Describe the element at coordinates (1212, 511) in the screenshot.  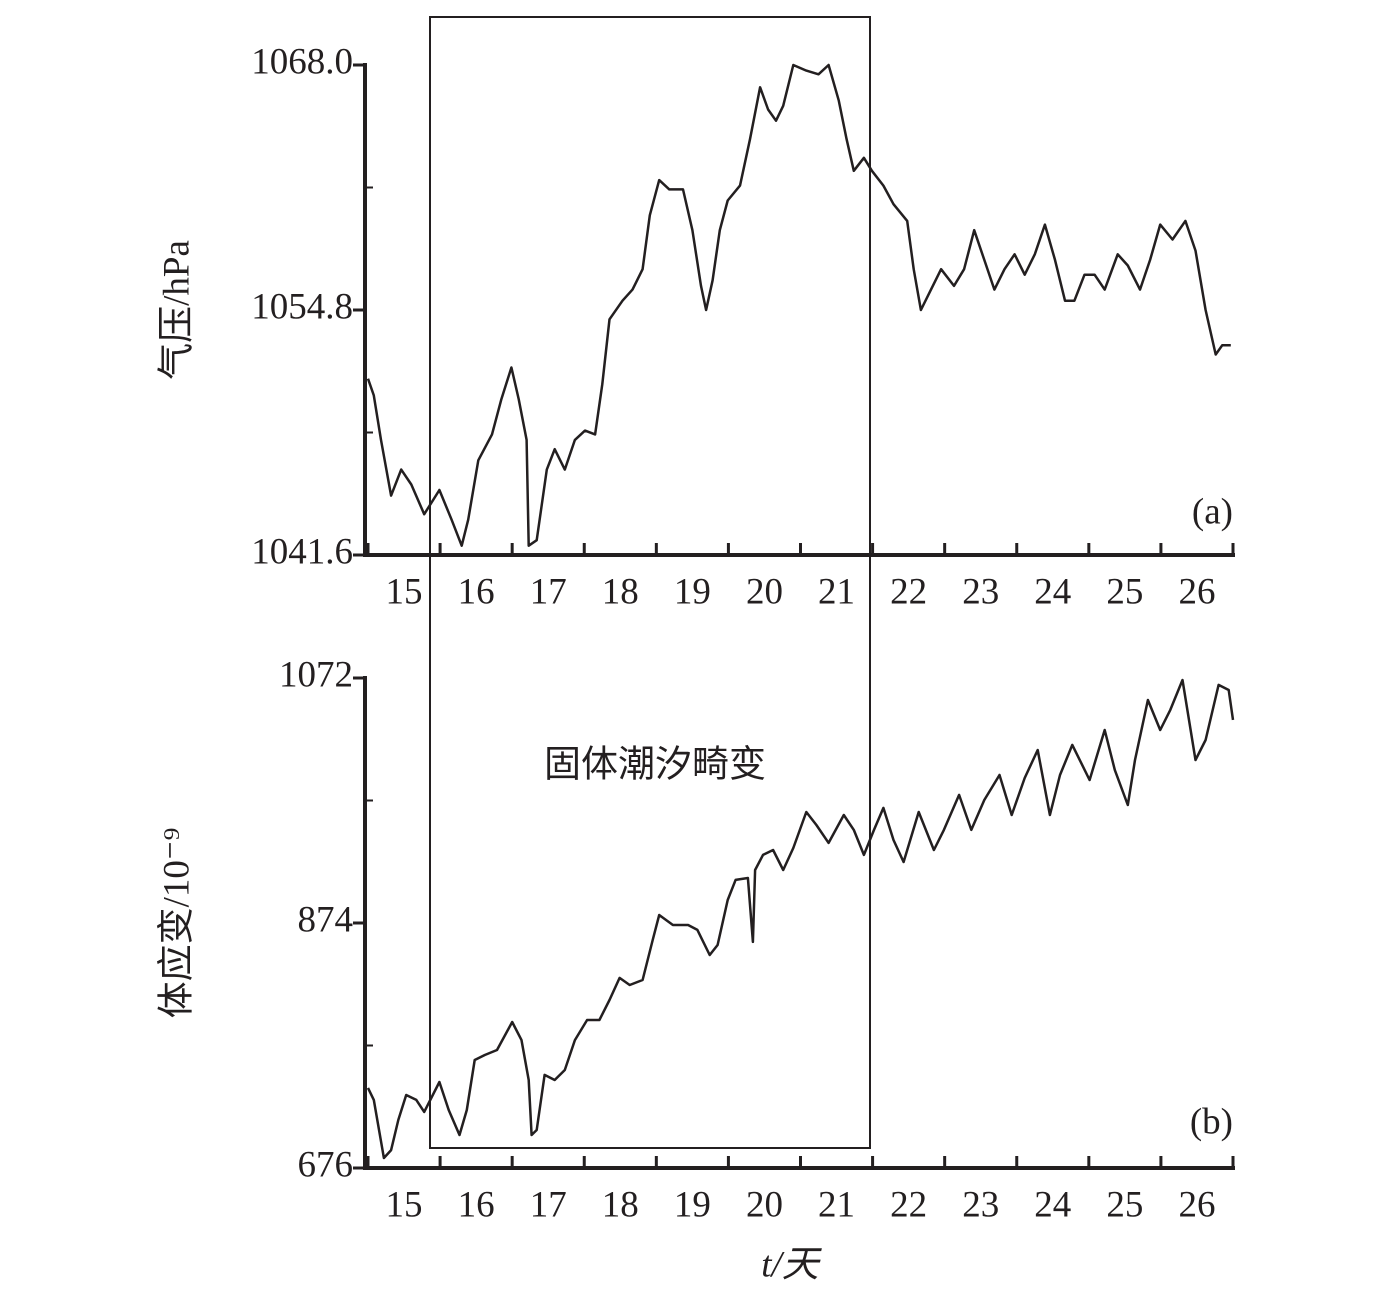
I see `panel-label: (a)` at that location.